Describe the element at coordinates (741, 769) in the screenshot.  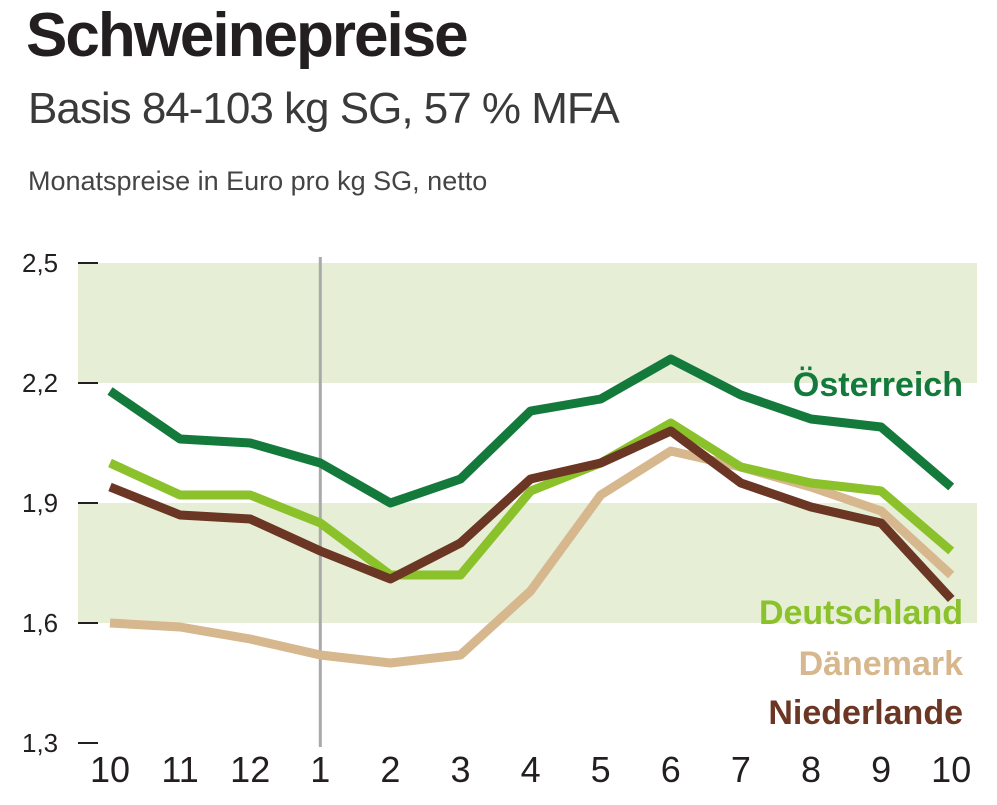
I see `x-tick-label: 7` at that location.